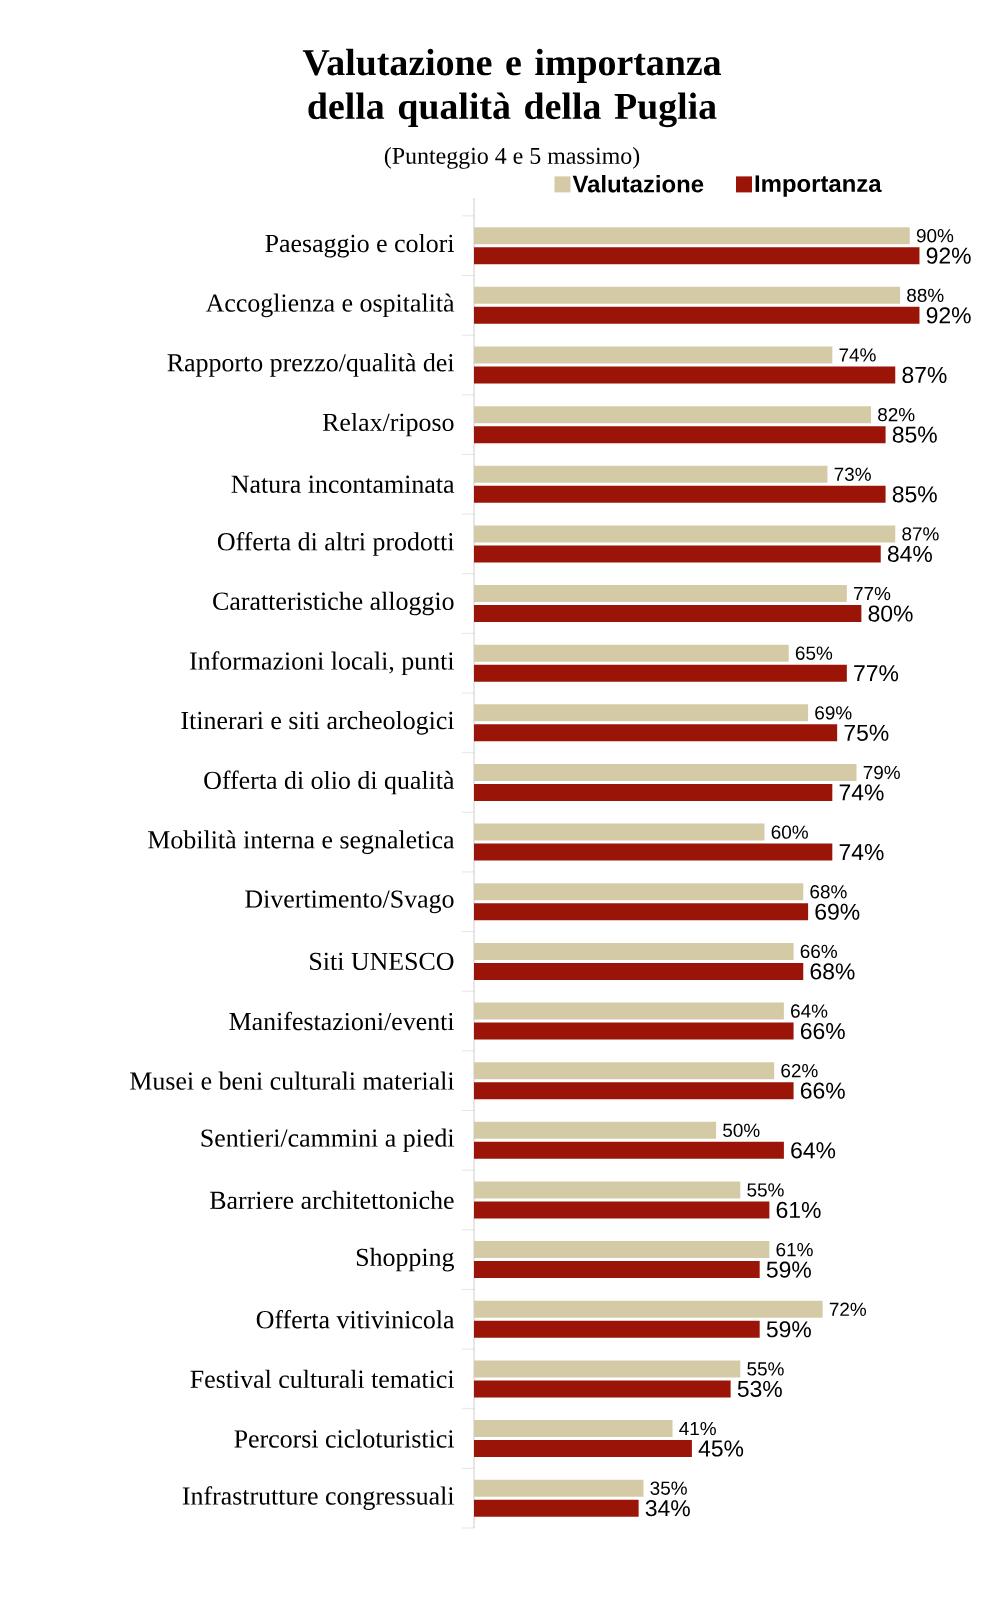 This screenshot has height=1608, width=1002. I want to click on legend-label: Importanza, so click(818, 186).